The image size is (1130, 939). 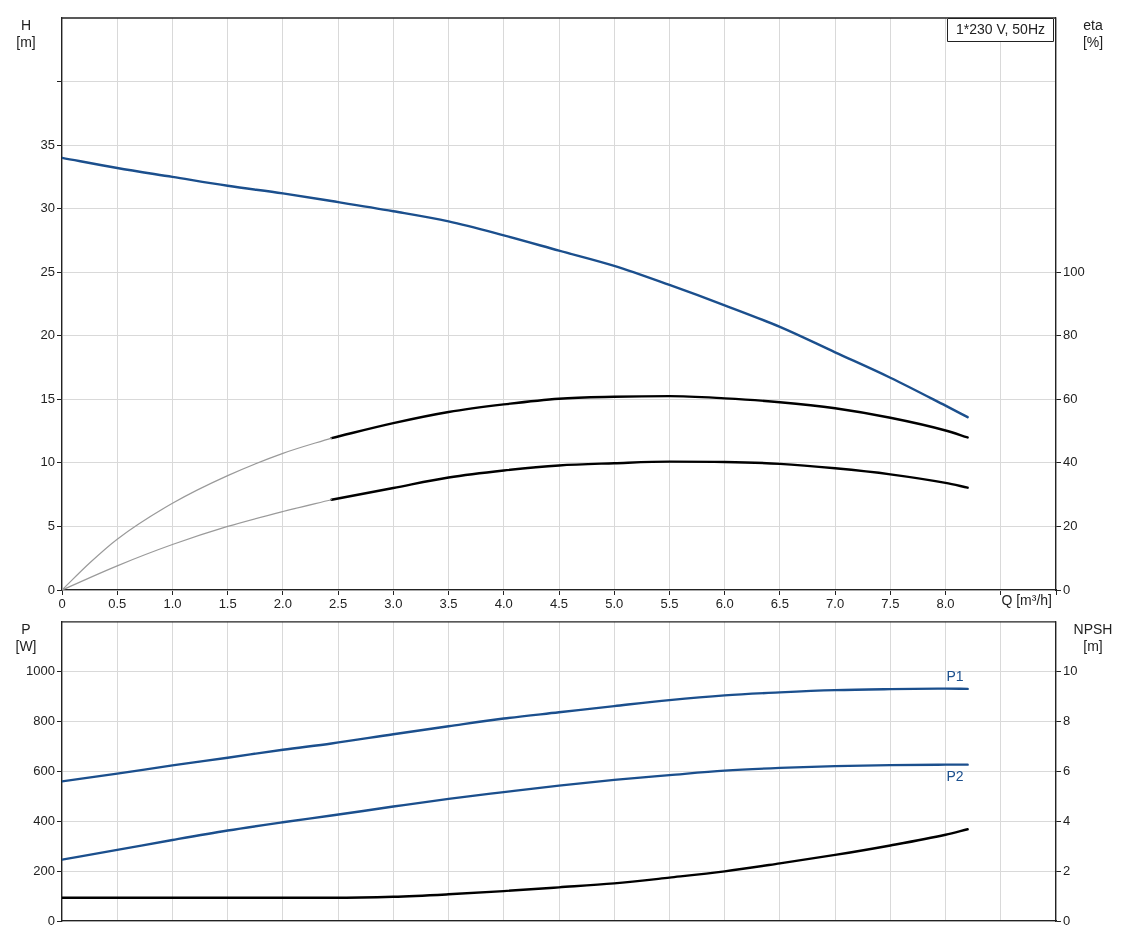 What do you see at coordinates (47, 144) in the screenshot?
I see `y-tick-label: 35` at bounding box center [47, 144].